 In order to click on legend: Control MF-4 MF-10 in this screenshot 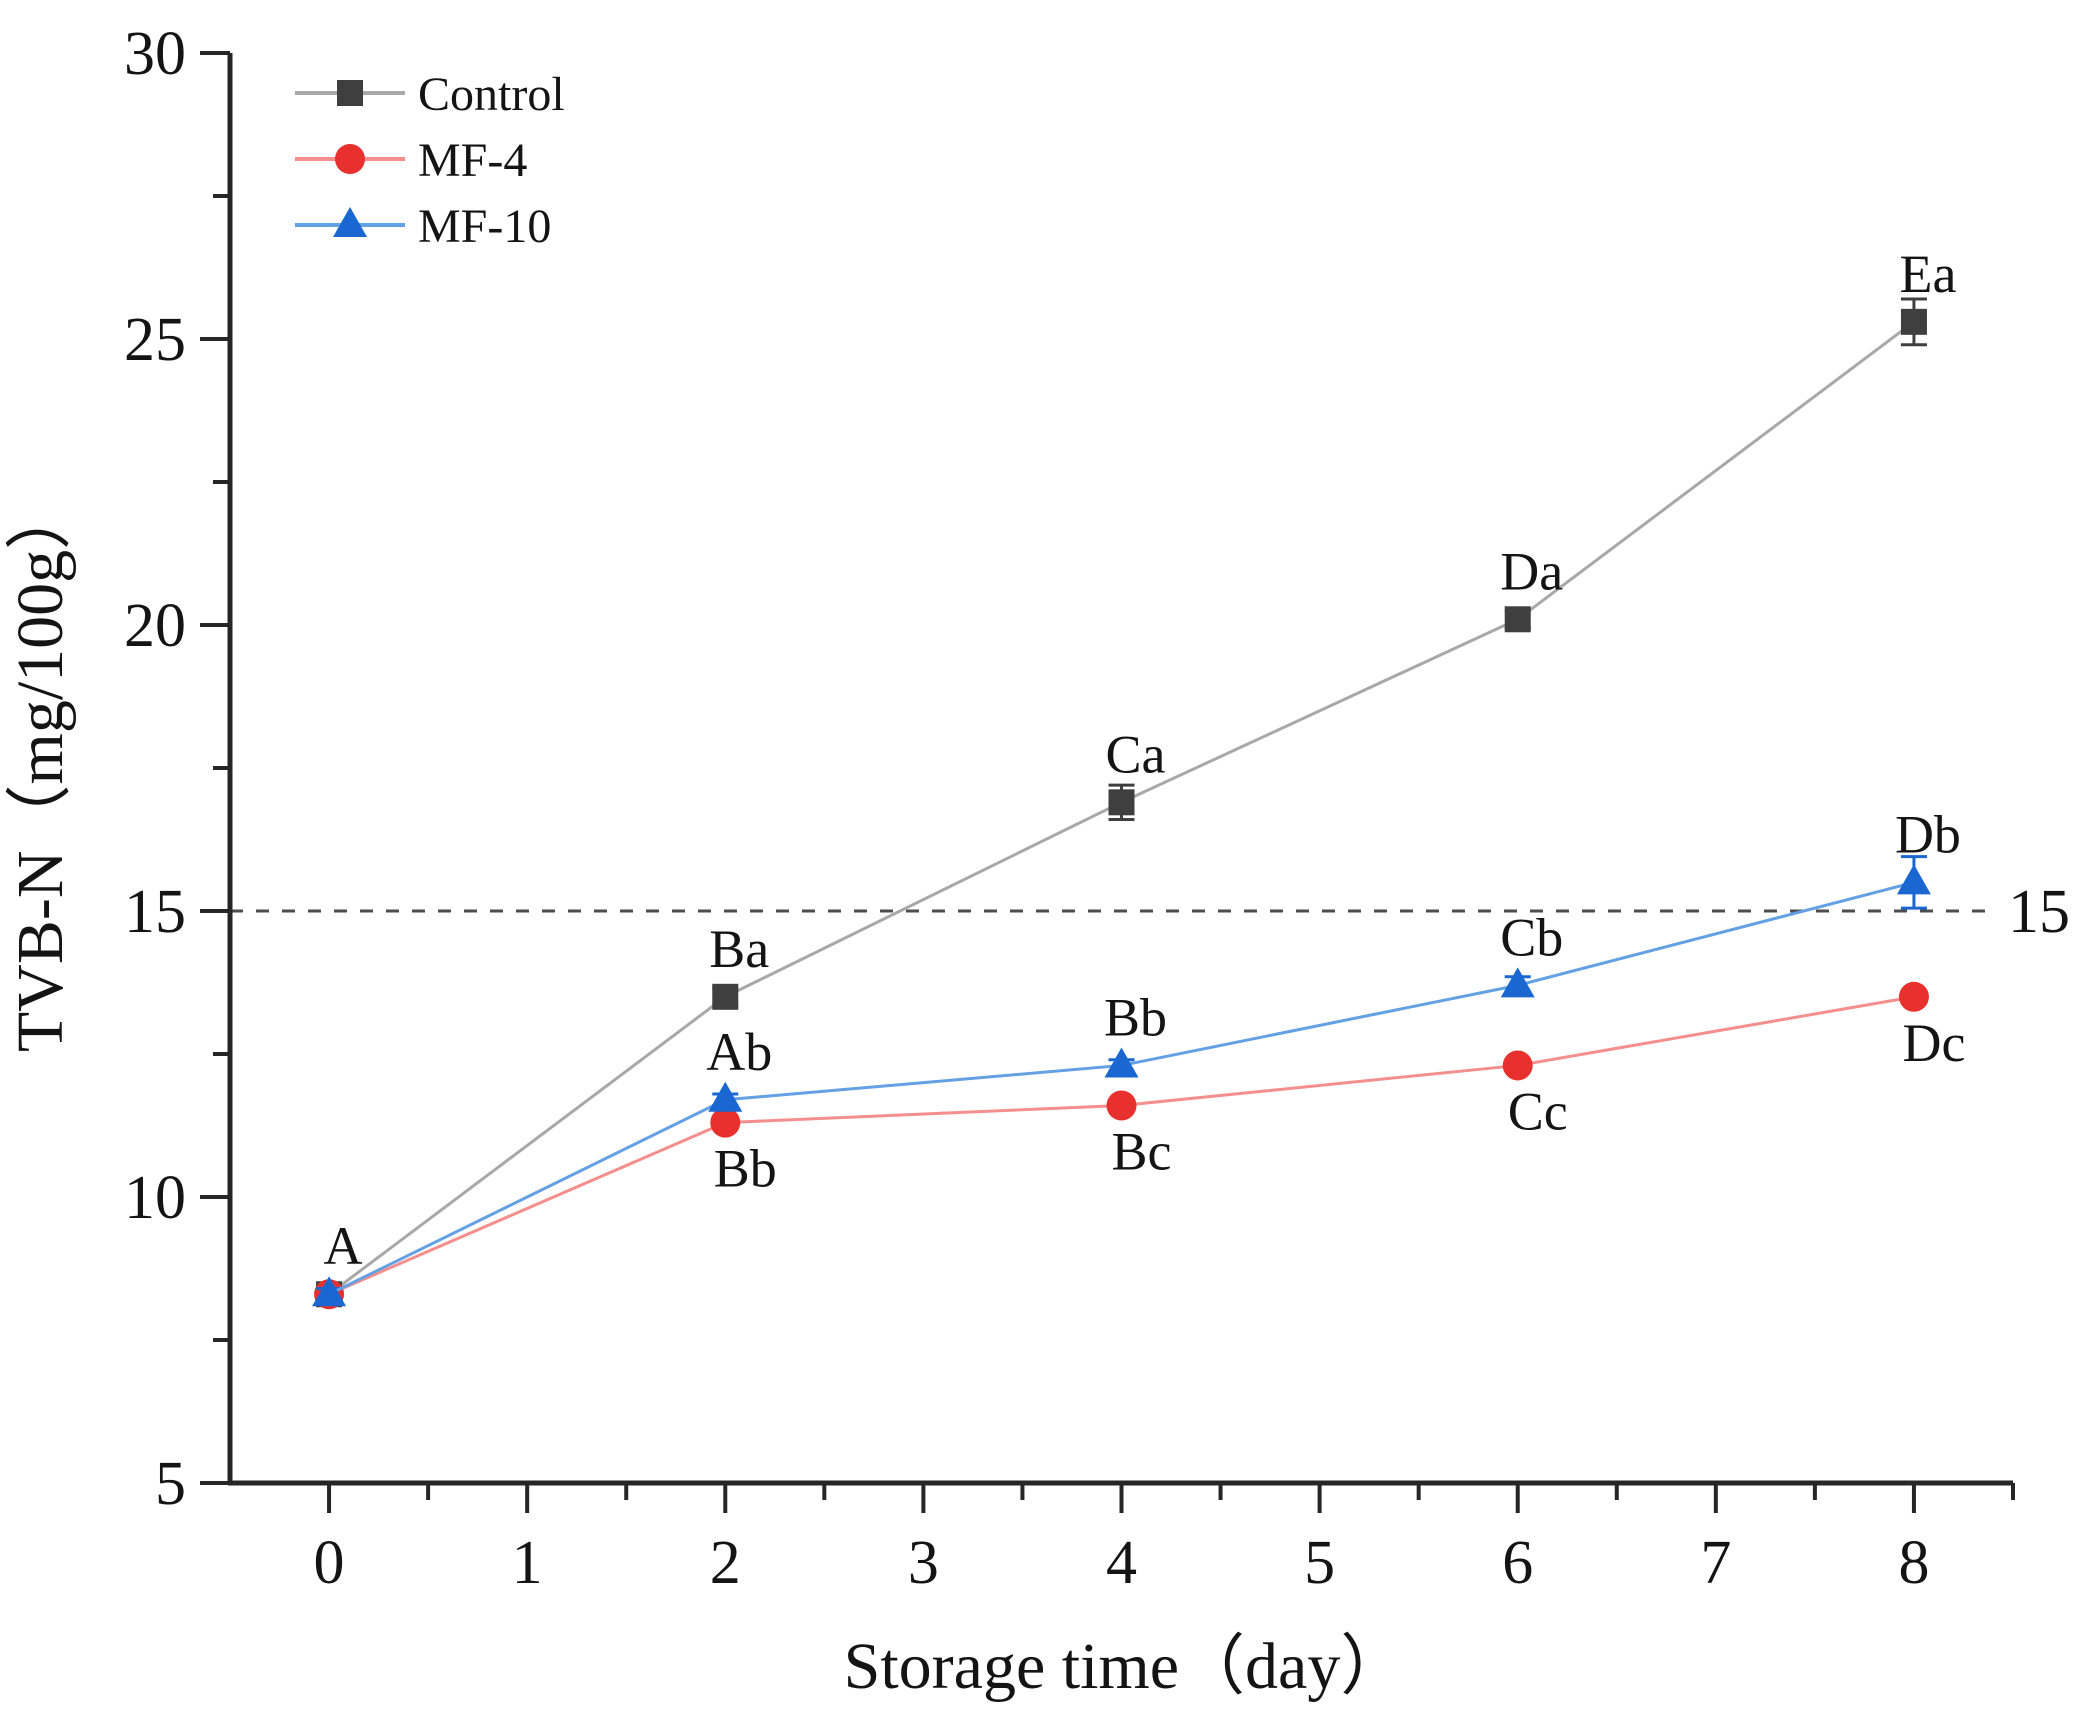, I will do `click(430, 160)`.